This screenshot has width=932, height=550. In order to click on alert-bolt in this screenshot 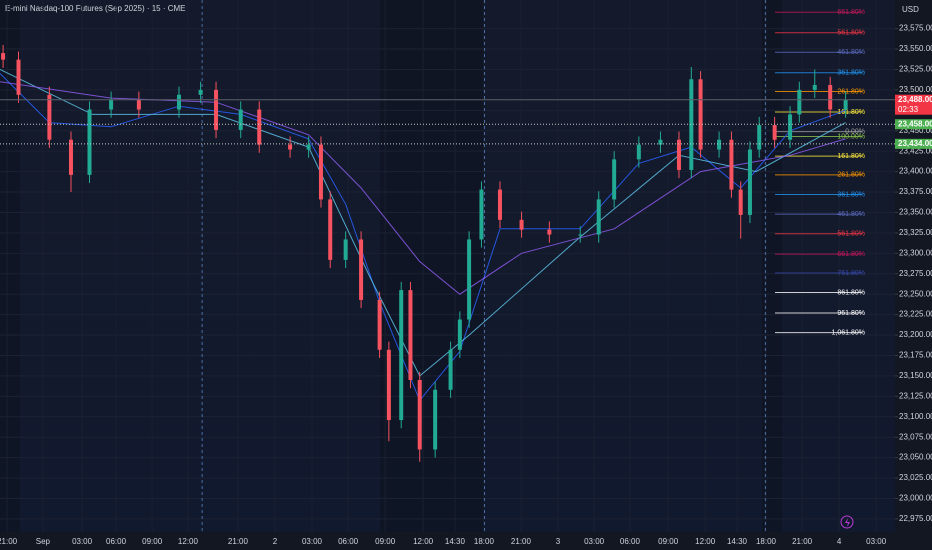, I will do `click(847, 522)`.